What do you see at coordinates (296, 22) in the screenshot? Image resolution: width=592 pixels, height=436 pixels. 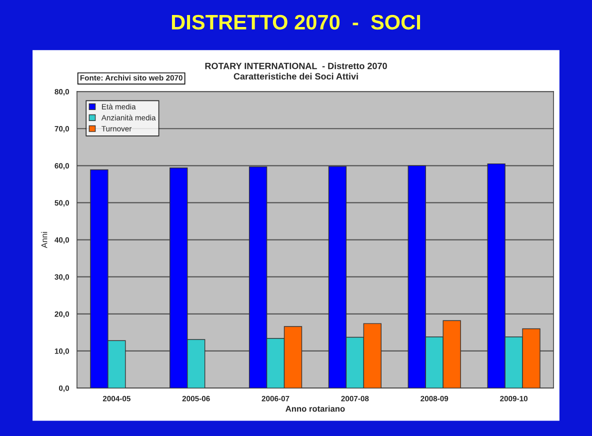 I see `chart-title: DISTRETTO 2070 - SOCI` at bounding box center [296, 22].